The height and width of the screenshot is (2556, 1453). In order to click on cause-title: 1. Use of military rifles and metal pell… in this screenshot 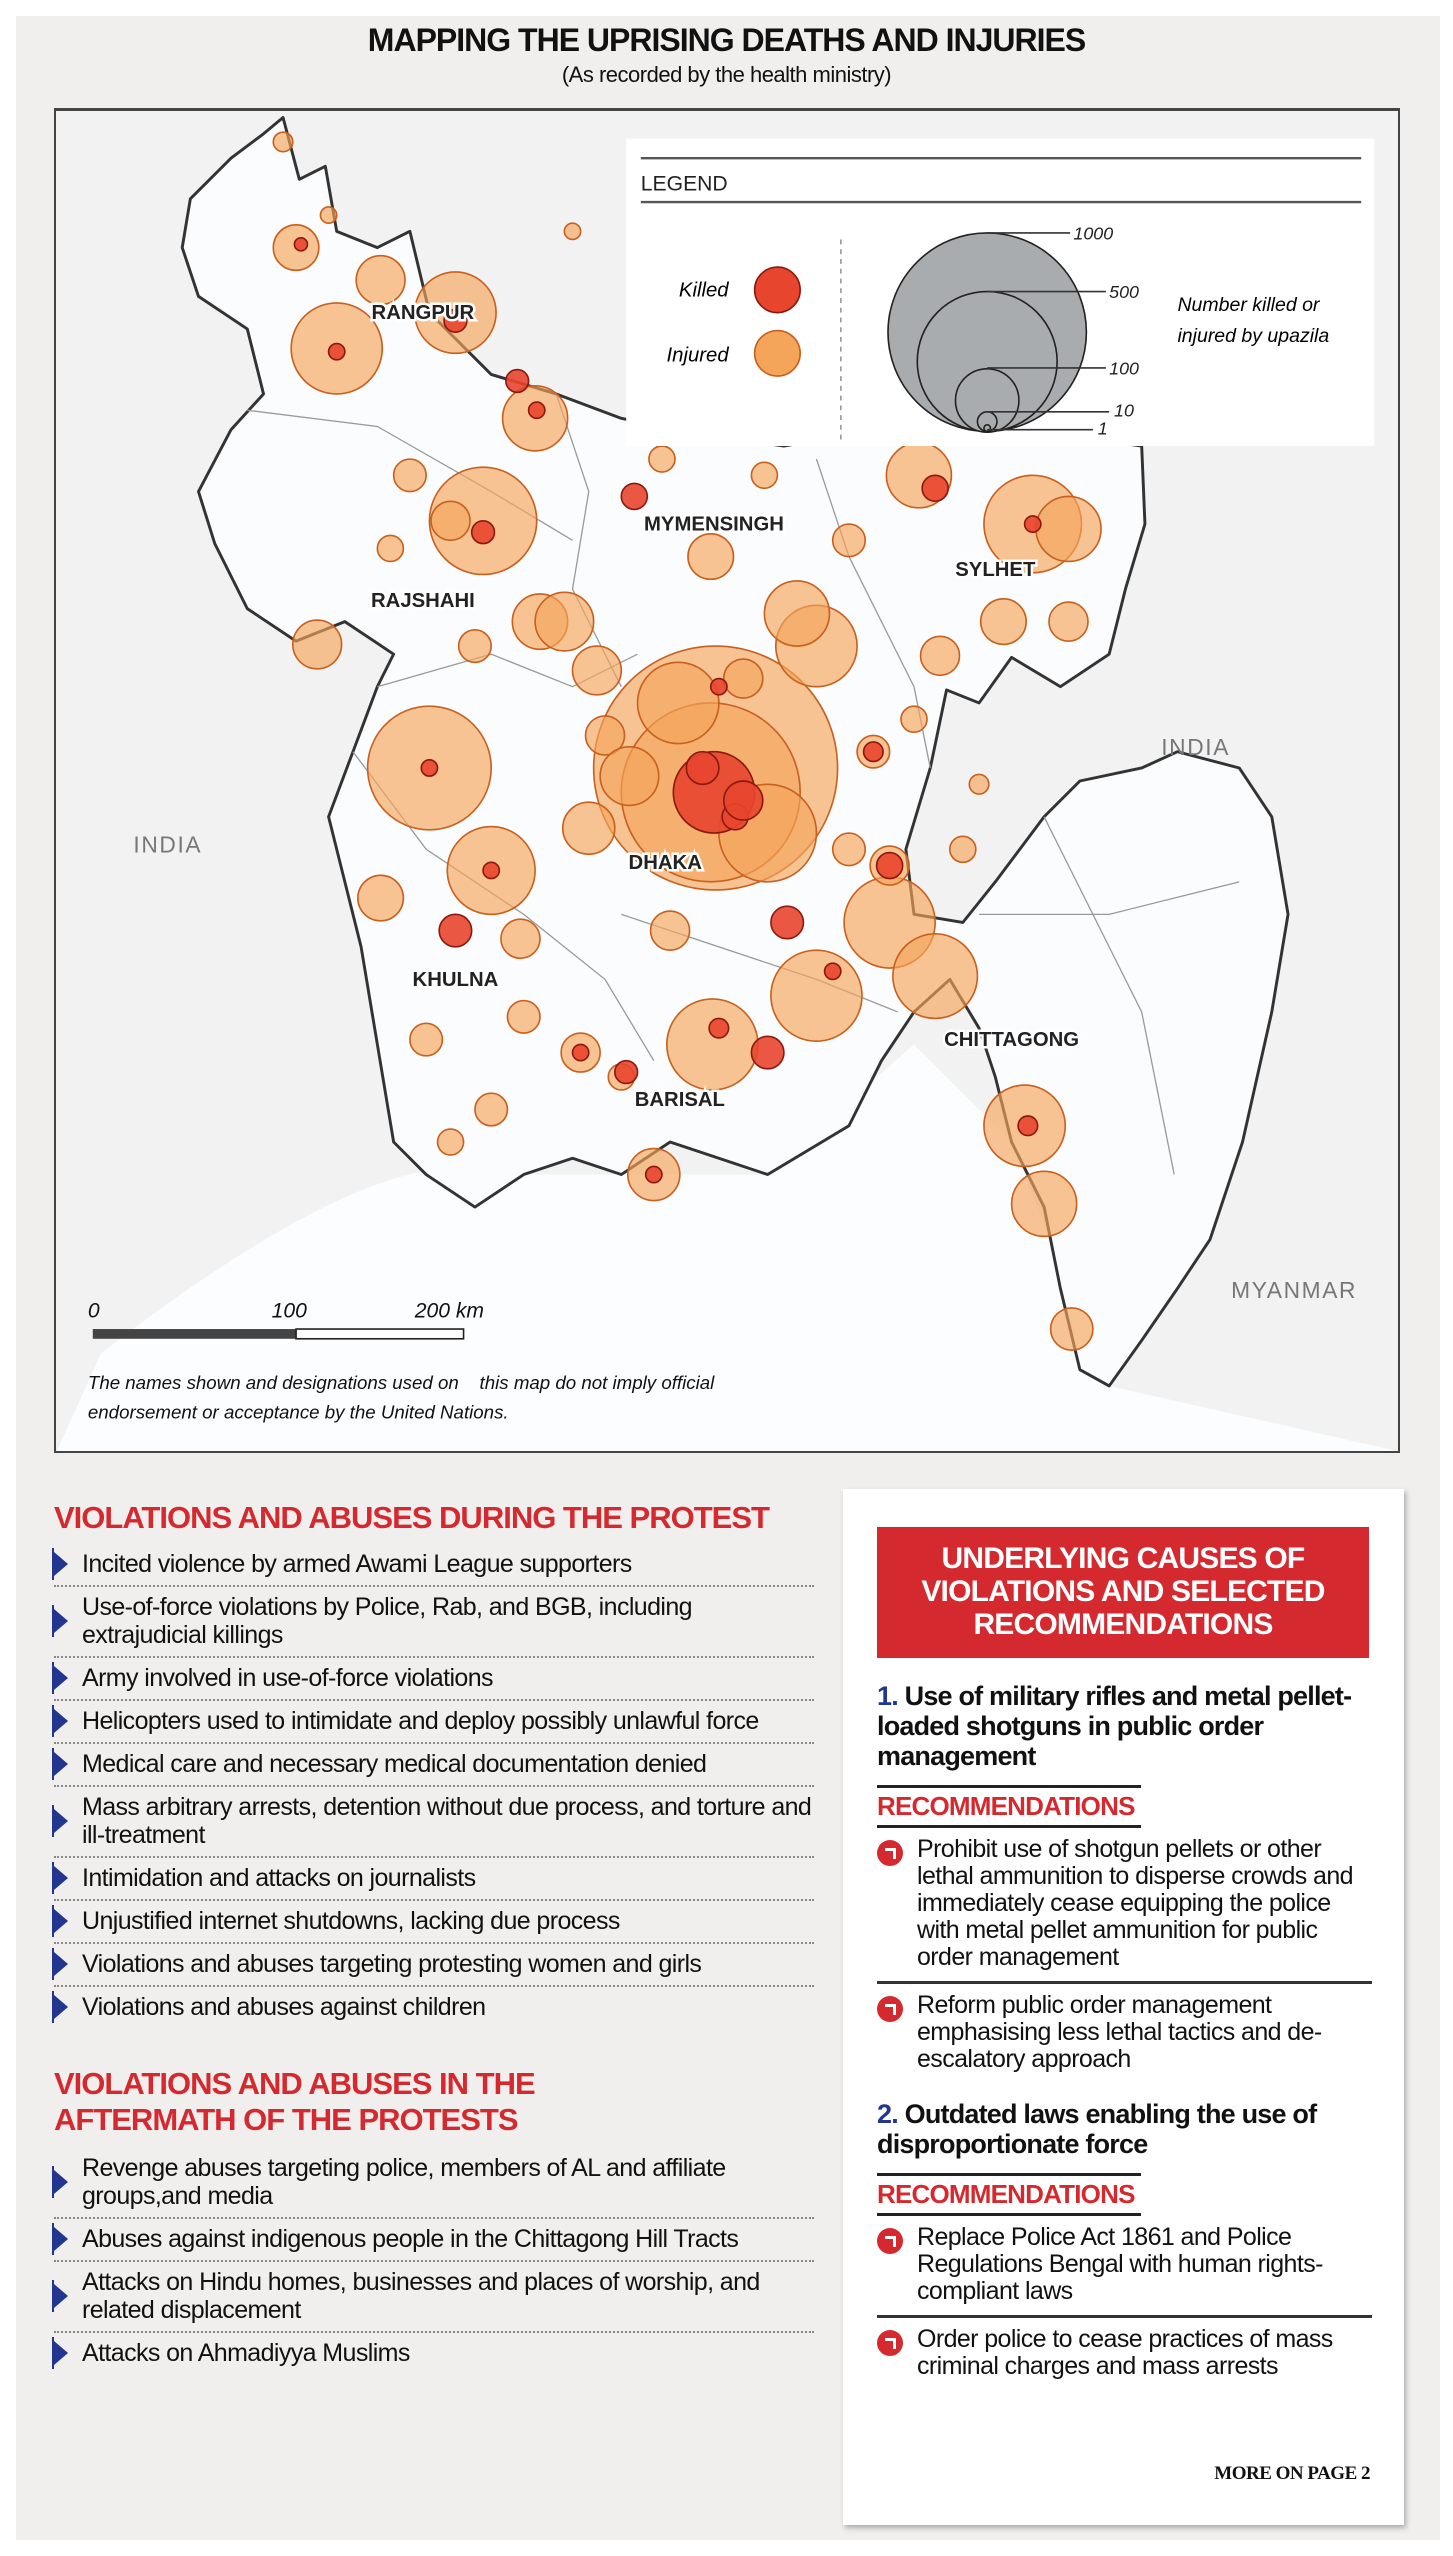, I will do `click(1124, 1726)`.